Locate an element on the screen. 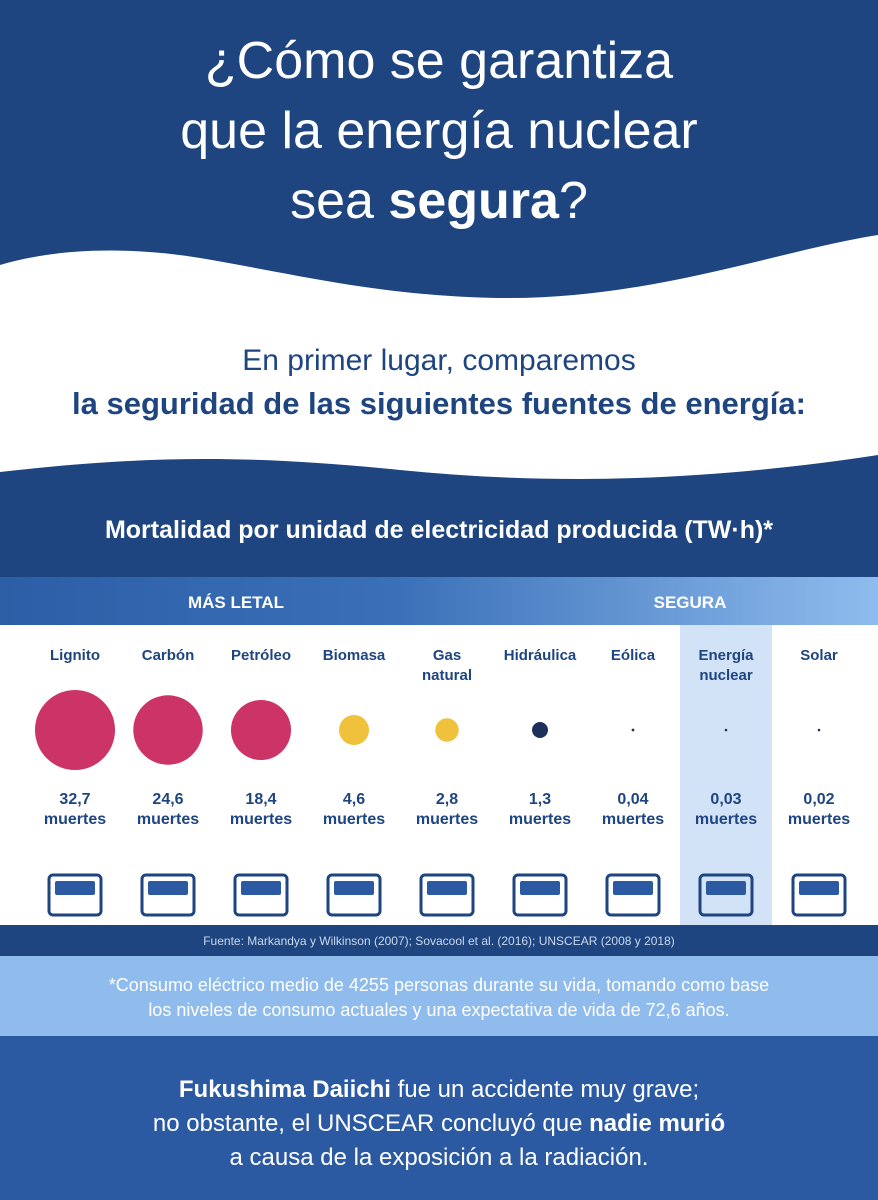 The height and width of the screenshot is (1200, 878). value-label: 4,6 is located at coordinates (354, 799).